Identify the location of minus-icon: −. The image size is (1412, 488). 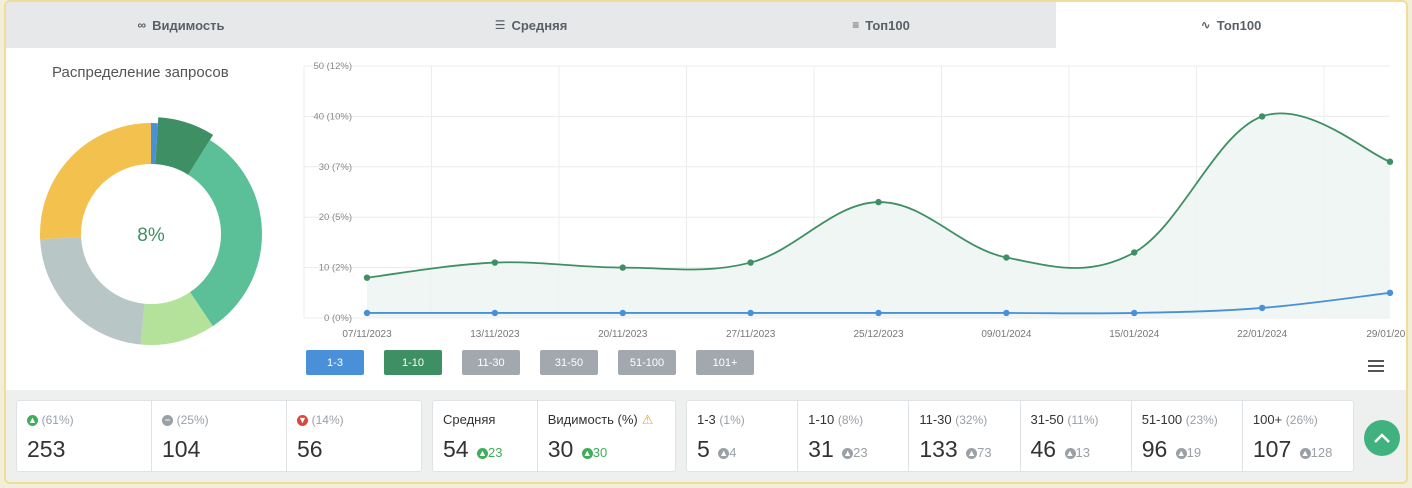
(167, 420).